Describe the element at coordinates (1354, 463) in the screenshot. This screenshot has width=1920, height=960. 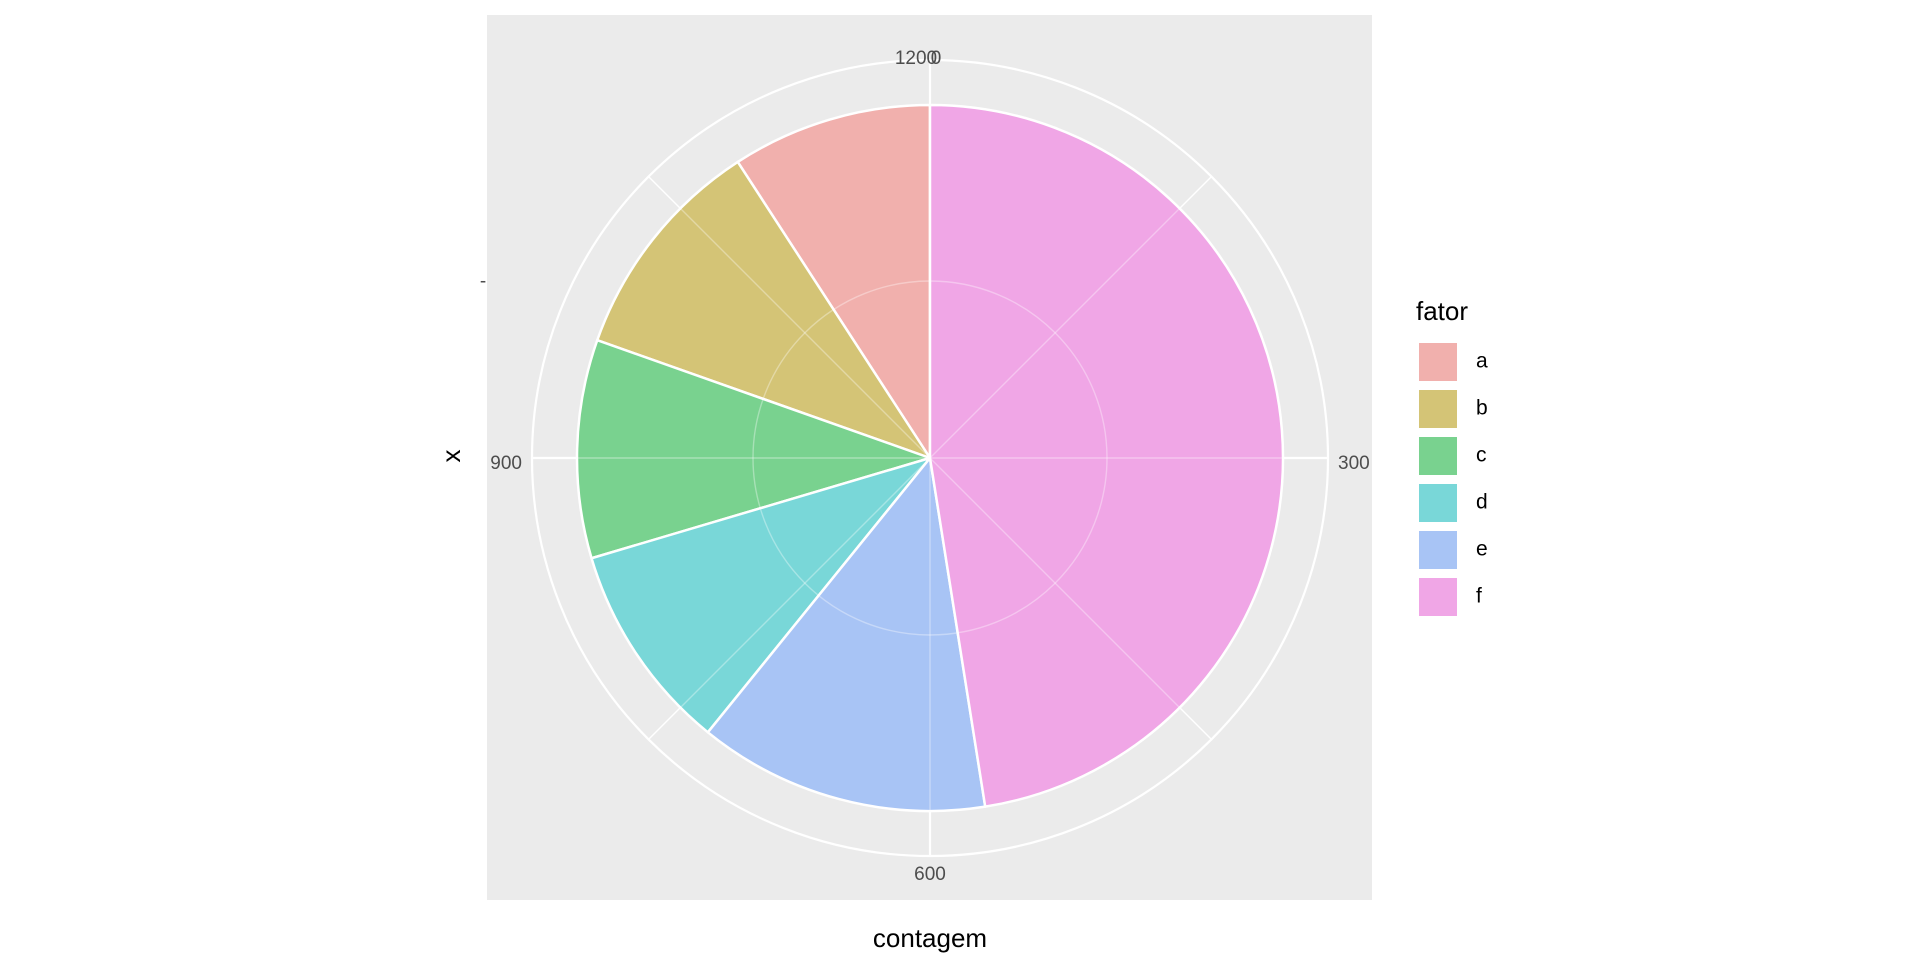
I see `theta-tick-label-300: 300` at that location.